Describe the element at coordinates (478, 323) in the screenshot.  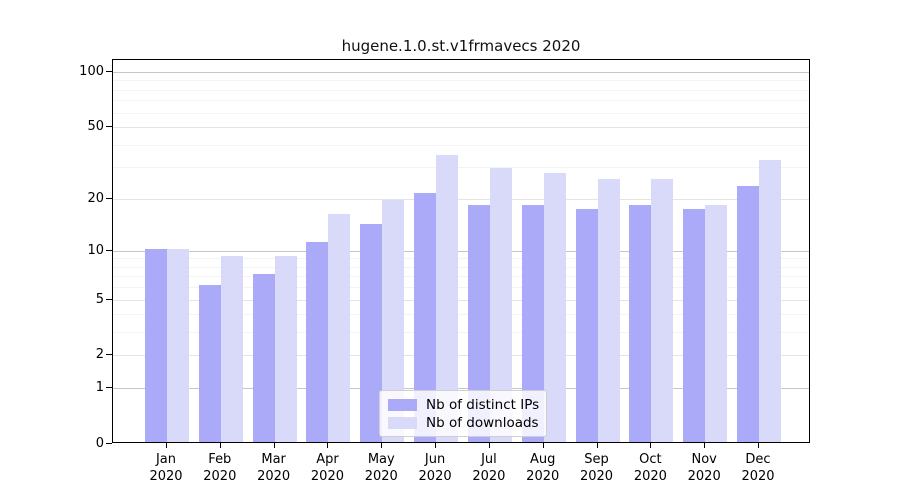
I see `bar-distinct-ips-jul` at that location.